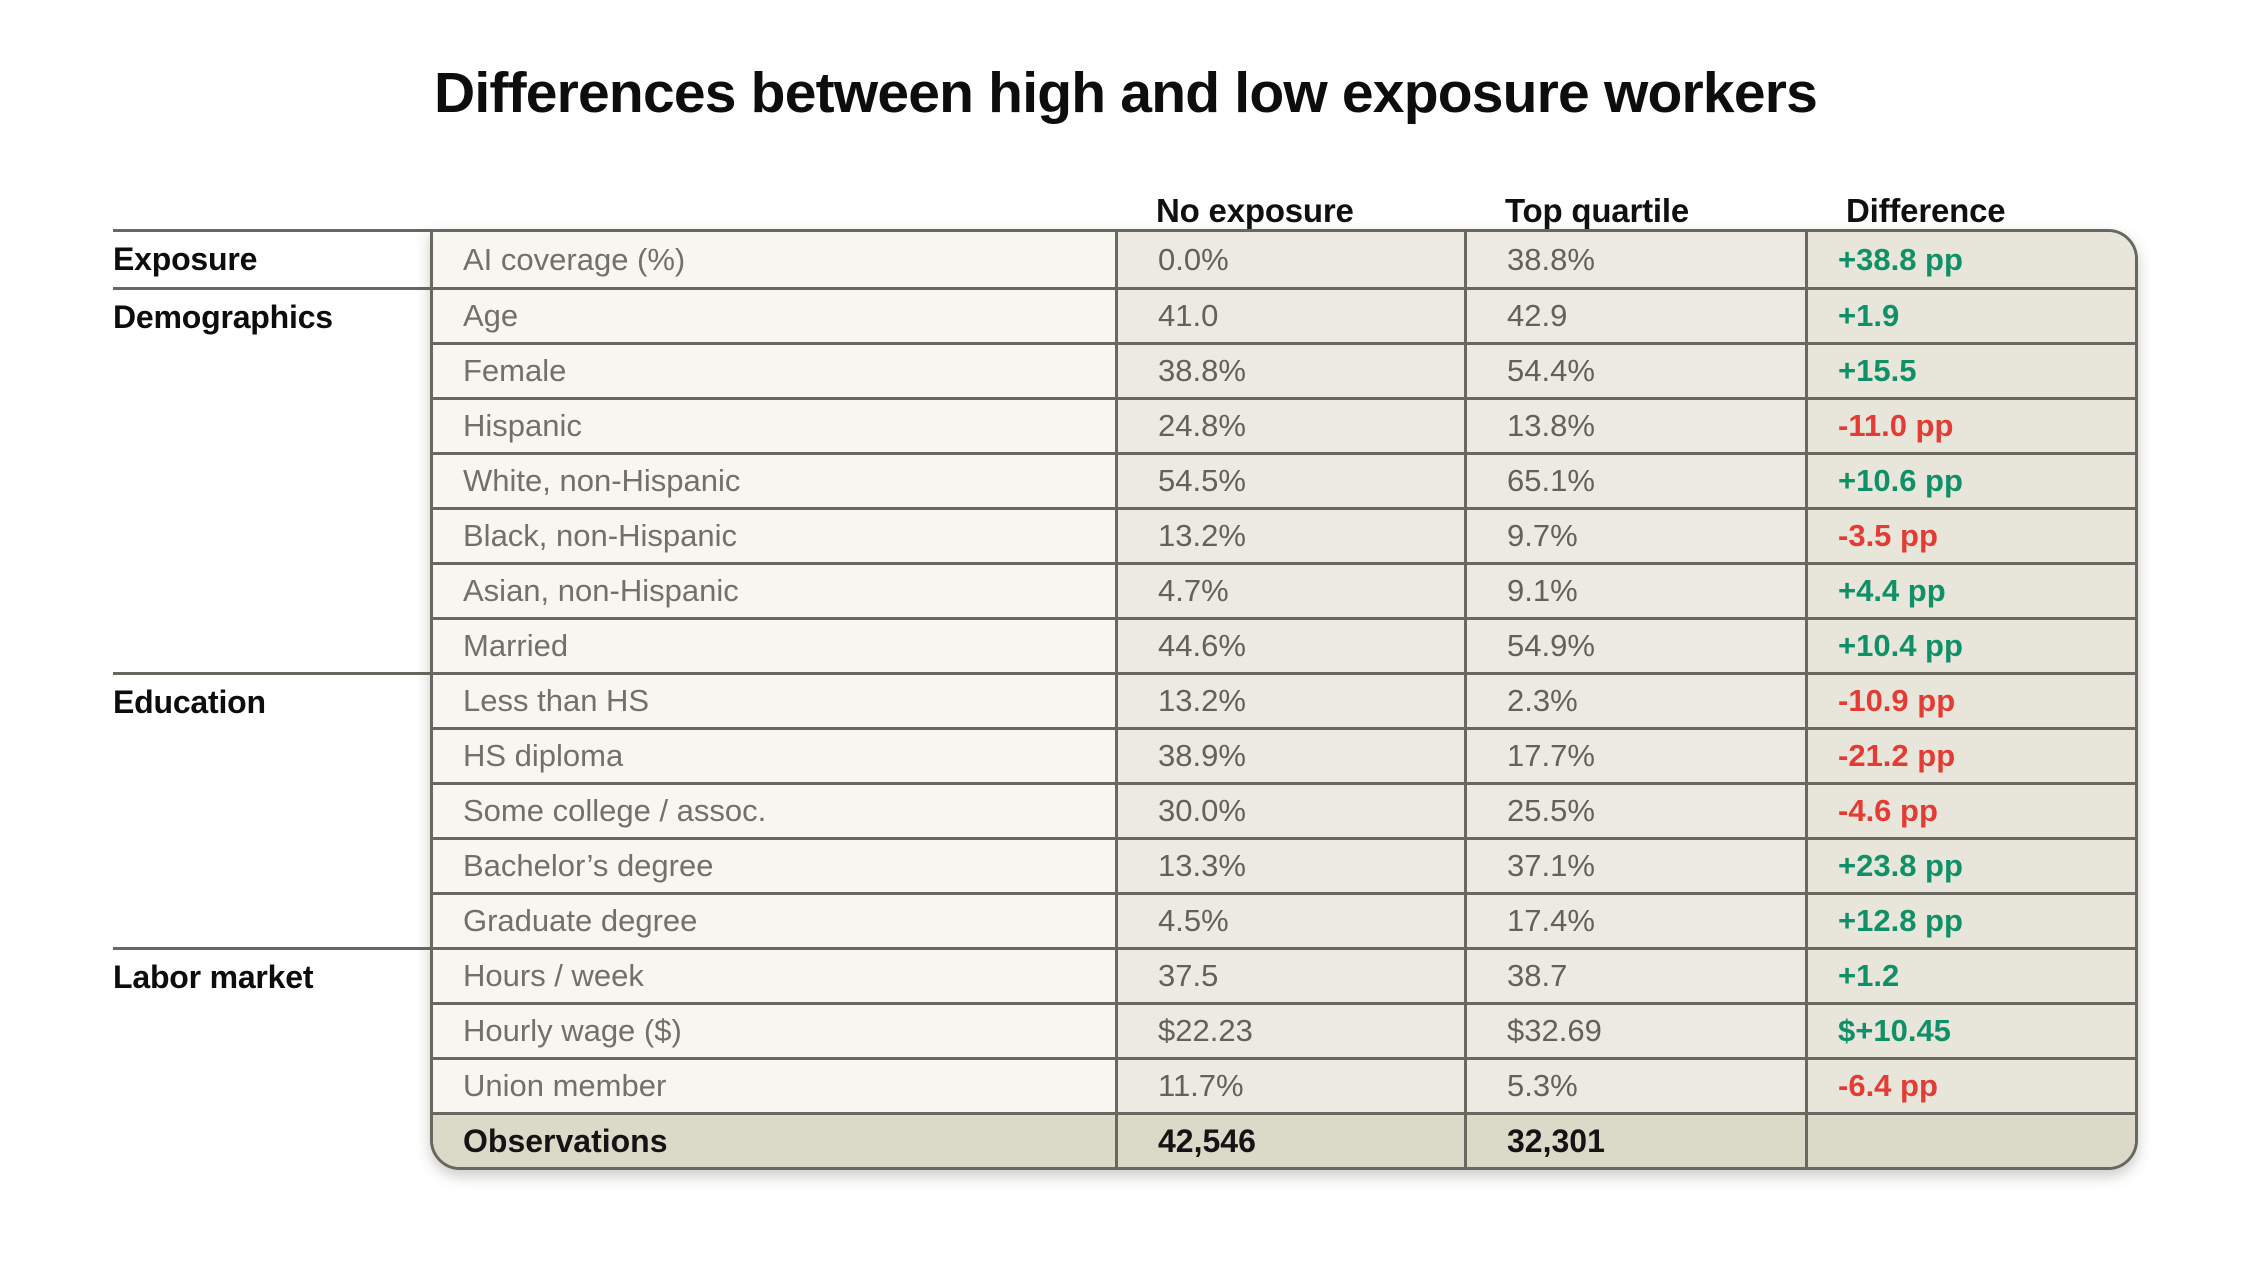 The height and width of the screenshot is (1266, 2251). What do you see at coordinates (1634, 974) in the screenshot?
I see `cell-top-quartile-hours-week: 38.7` at bounding box center [1634, 974].